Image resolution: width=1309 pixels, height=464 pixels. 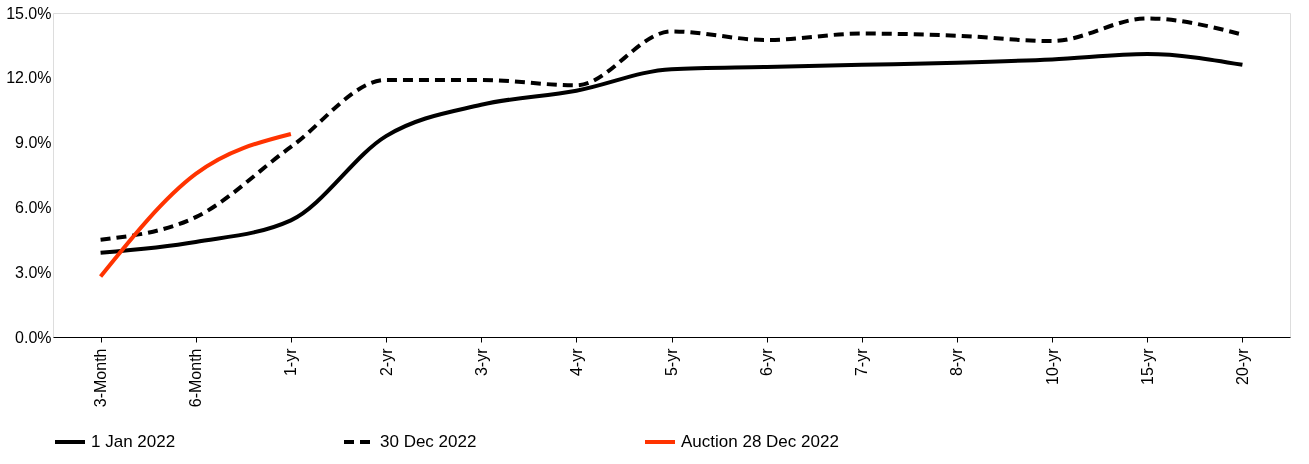 What do you see at coordinates (428, 441) in the screenshot?
I see `legend-label: 30 Dec 2022` at bounding box center [428, 441].